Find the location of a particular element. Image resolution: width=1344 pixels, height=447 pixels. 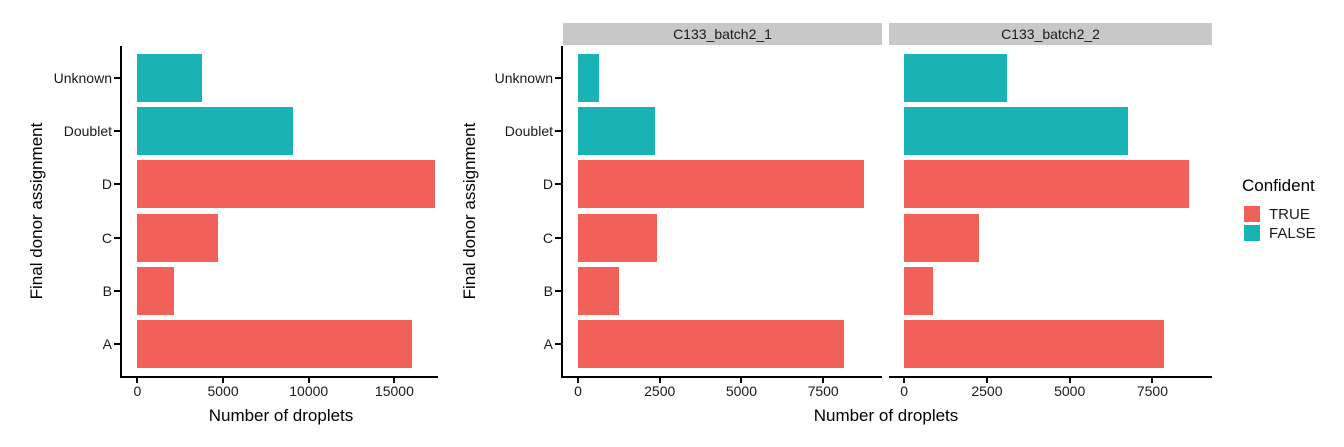

facet-strip: C133_batch2_1 is located at coordinates (722, 34).